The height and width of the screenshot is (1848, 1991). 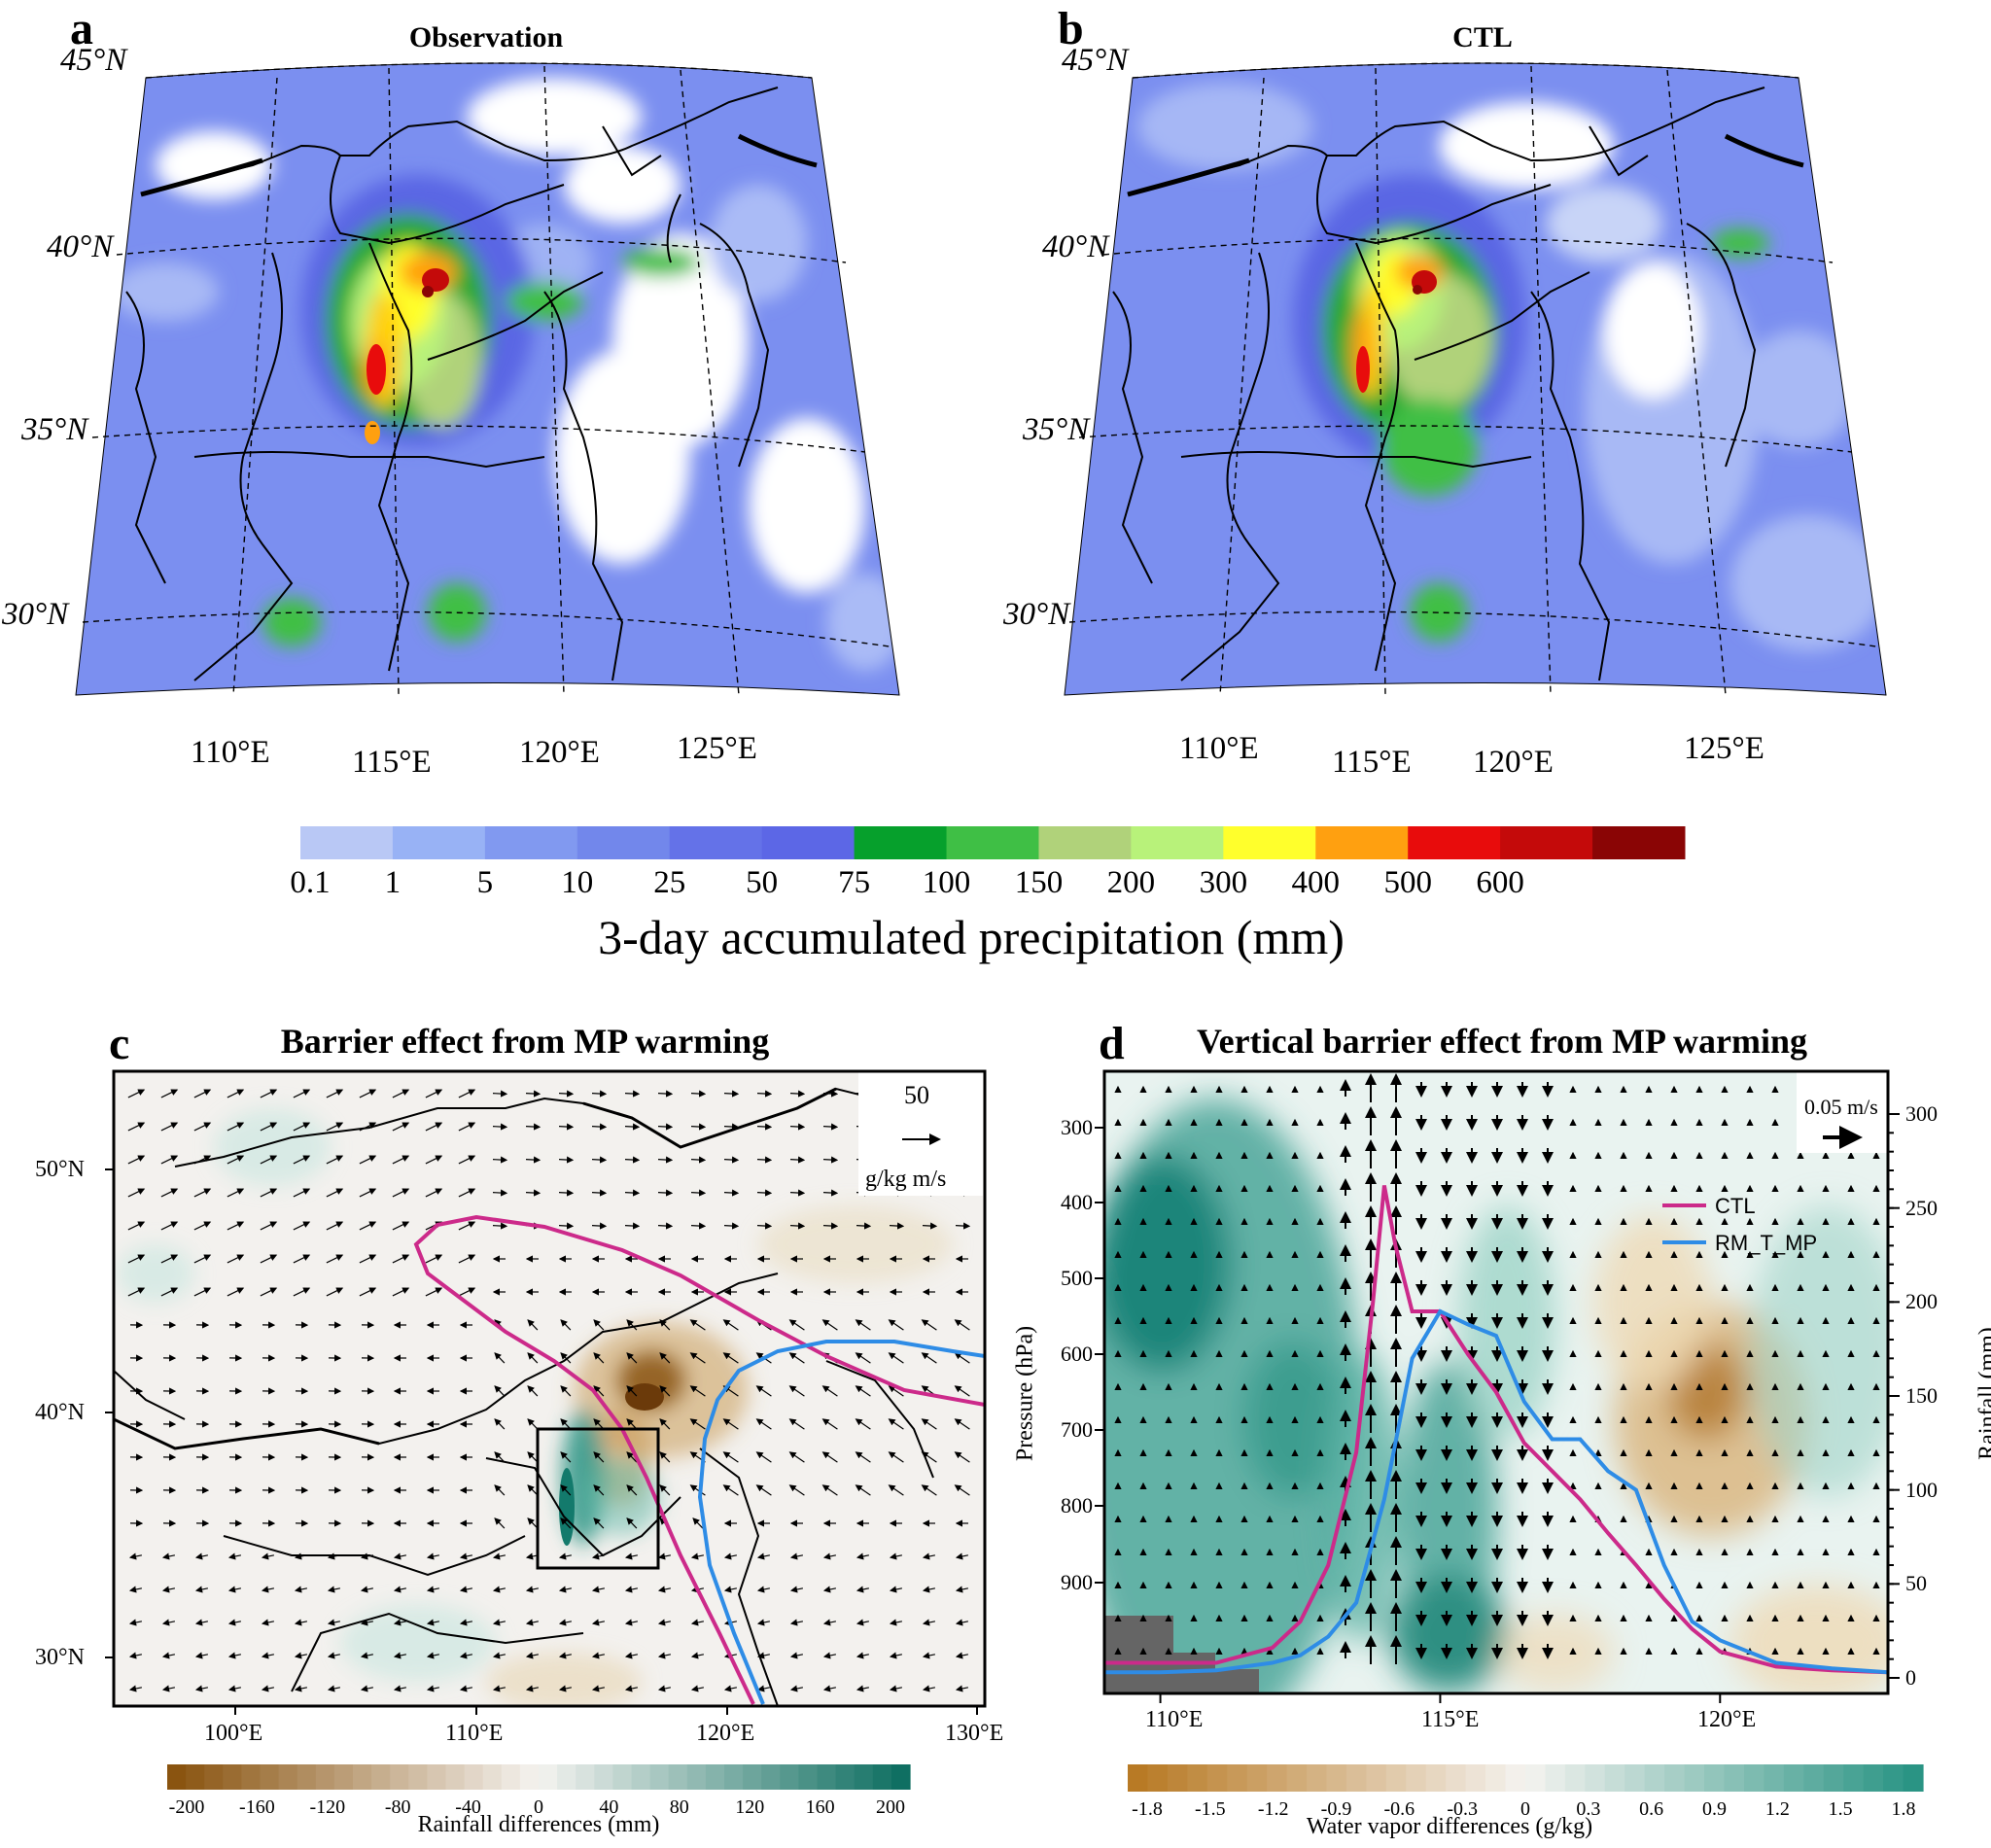 I want to click on precip-colorbar-tick: 50, so click(x=762, y=883).